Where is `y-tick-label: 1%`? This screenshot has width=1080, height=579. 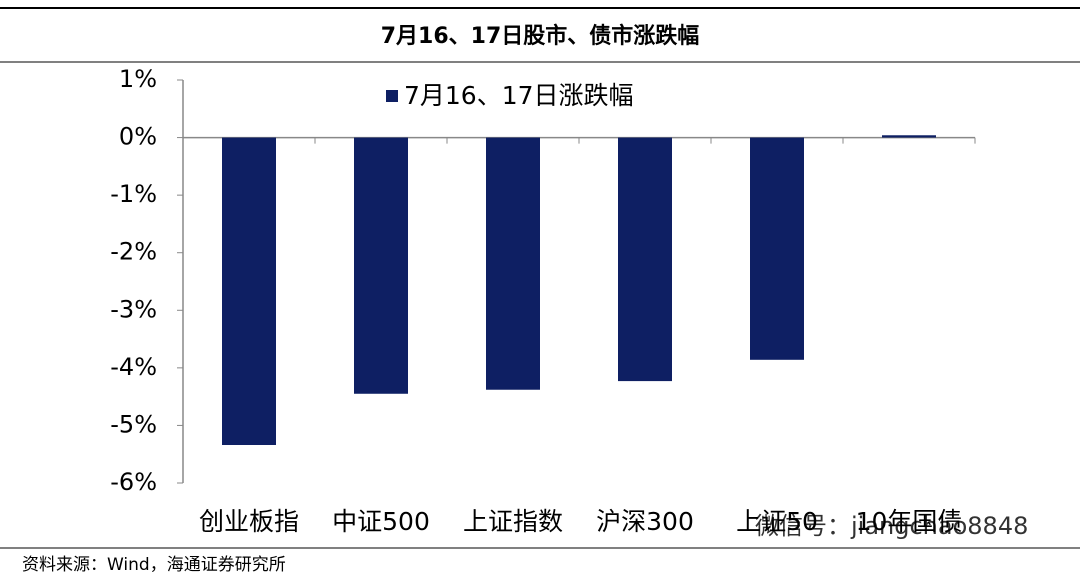
y-tick-label: 1% is located at coordinates (138, 79).